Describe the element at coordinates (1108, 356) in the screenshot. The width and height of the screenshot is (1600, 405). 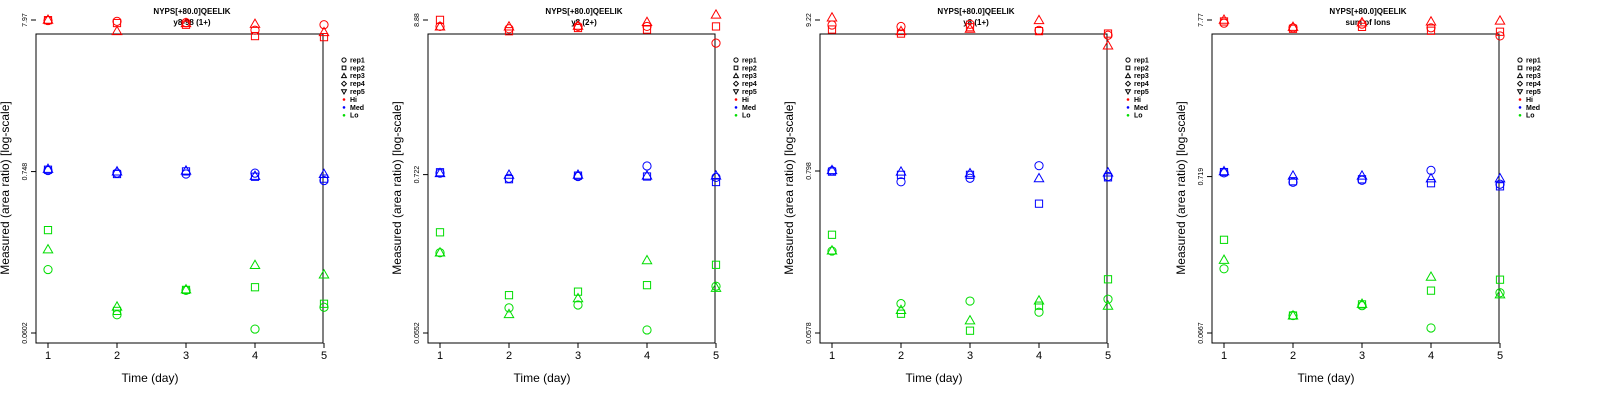
I see `x-tick-label: 5` at that location.